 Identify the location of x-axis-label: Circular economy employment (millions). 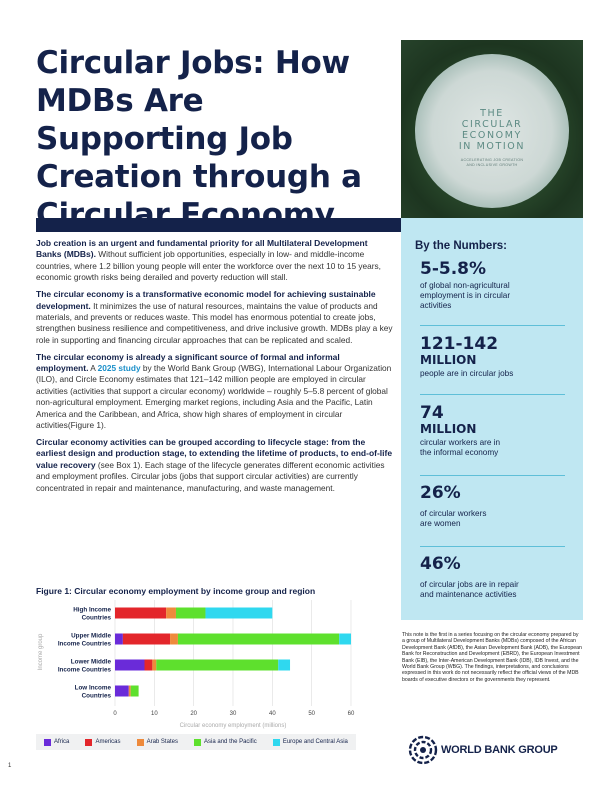
(233, 726).